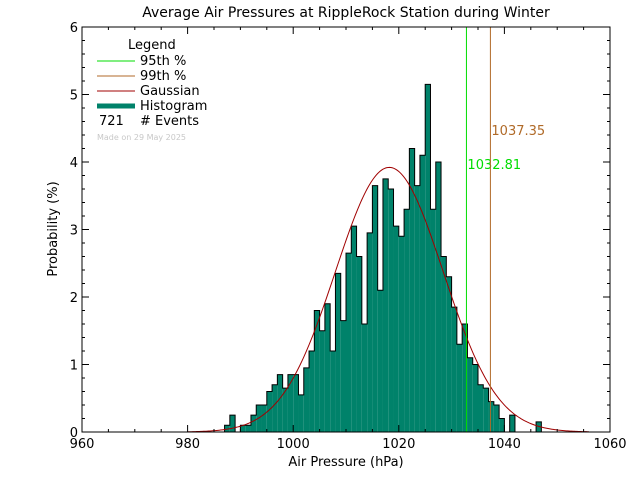  Describe the element at coordinates (518, 131) in the screenshot. I see `percentile-label: 1037.35` at that location.